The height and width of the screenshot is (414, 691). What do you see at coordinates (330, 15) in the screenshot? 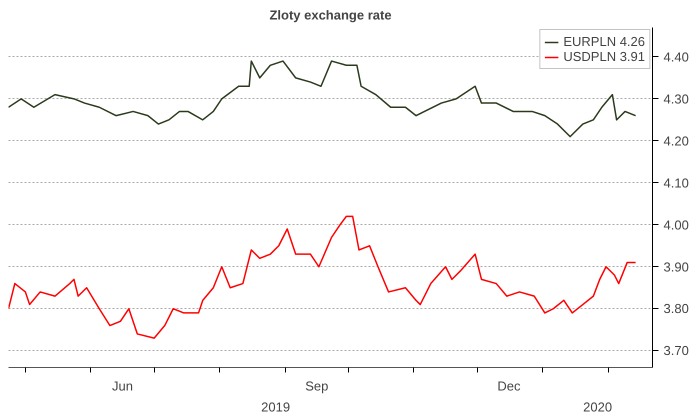
I see `chart-title: Zloty exchange rate` at bounding box center [330, 15].